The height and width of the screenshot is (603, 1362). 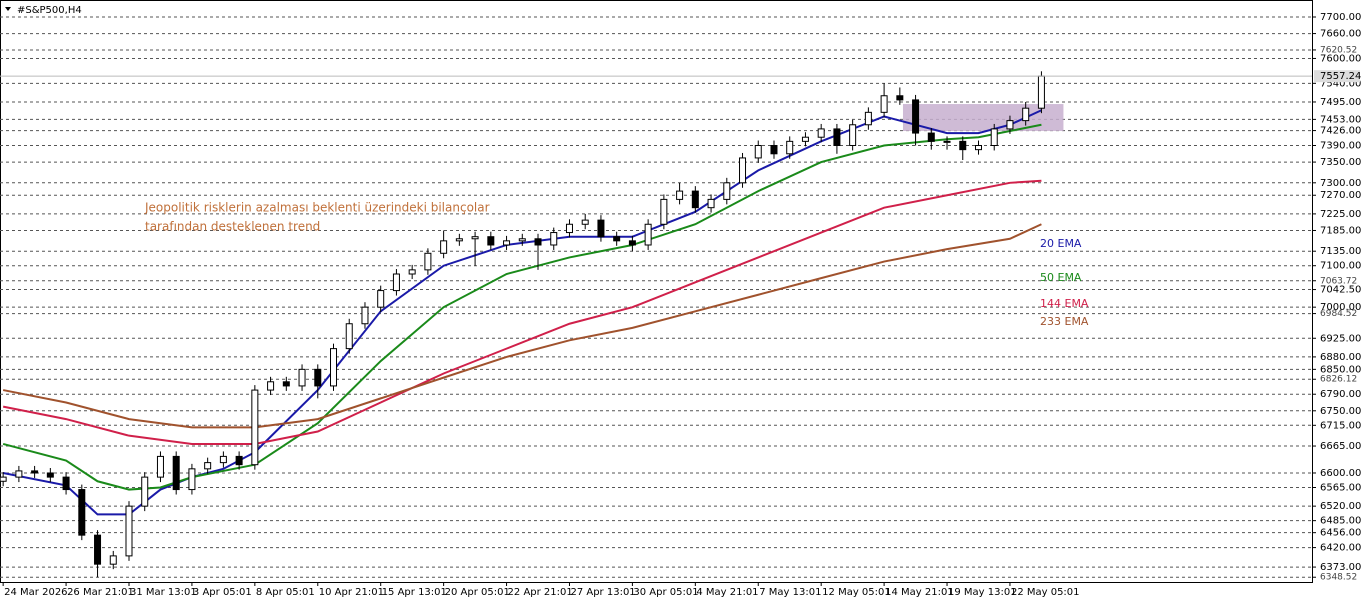 What do you see at coordinates (1340, 251) in the screenshot?
I see `y-tick-label: 7135.00` at bounding box center [1340, 251].